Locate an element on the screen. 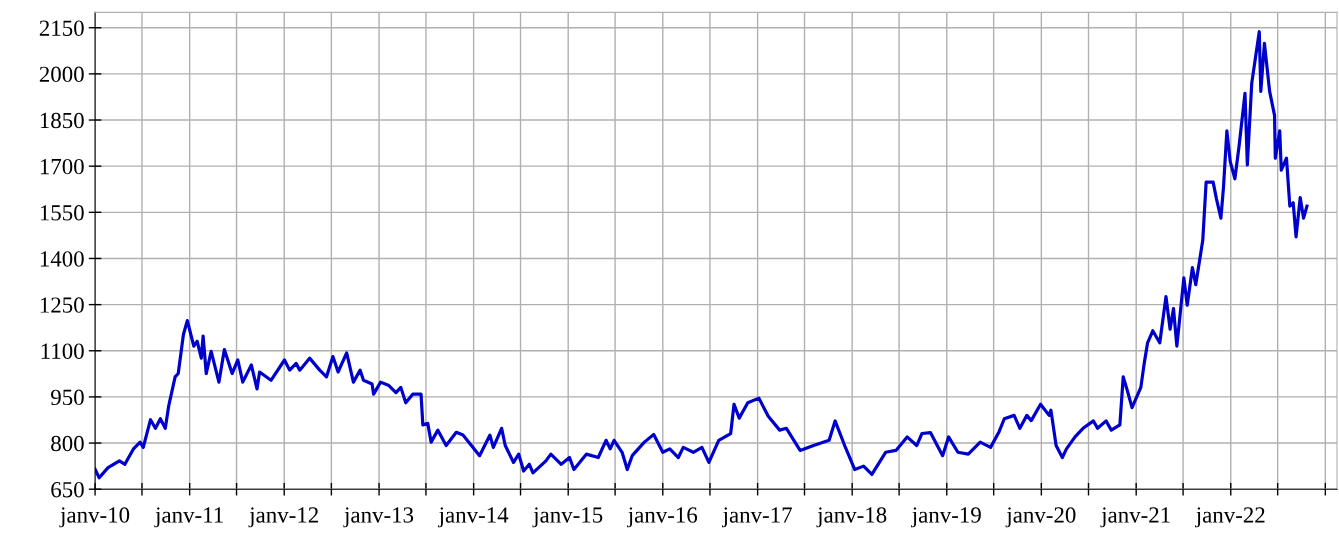 The image size is (1339, 537). x-tick-label: janv-13 is located at coordinates (378, 517).